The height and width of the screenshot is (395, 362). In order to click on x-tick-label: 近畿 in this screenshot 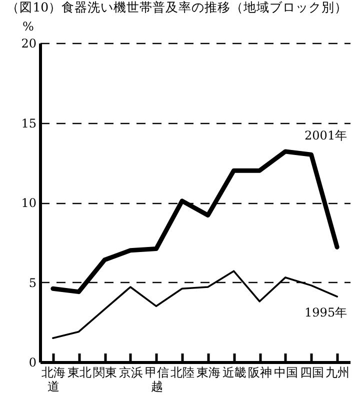, I will do `click(234, 373)`.